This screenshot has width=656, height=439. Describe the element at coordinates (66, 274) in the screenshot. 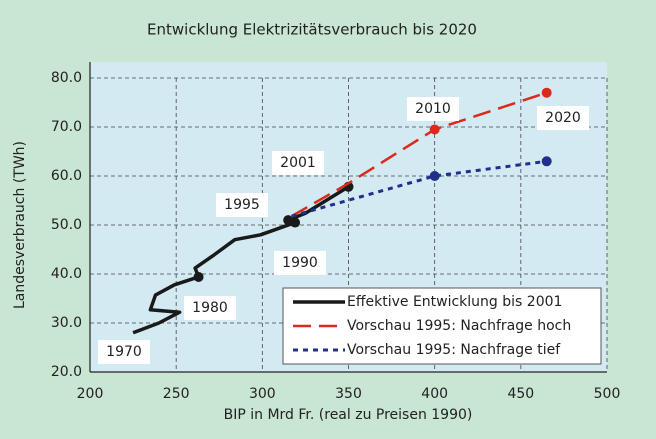

I see `y-tick-label: 40.0` at that location.